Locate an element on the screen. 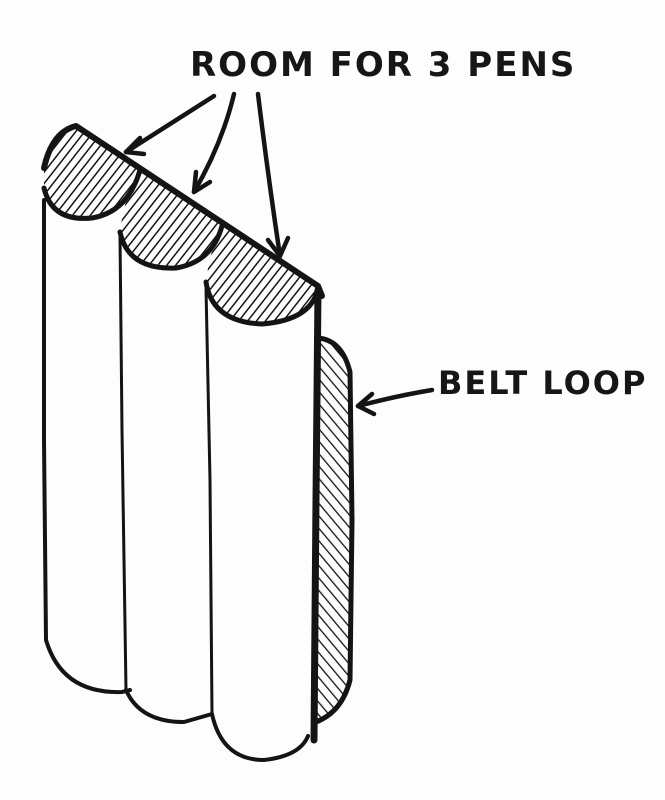 The width and height of the screenshot is (665, 800). arrow-icon-belt is located at coordinates (395, 402).